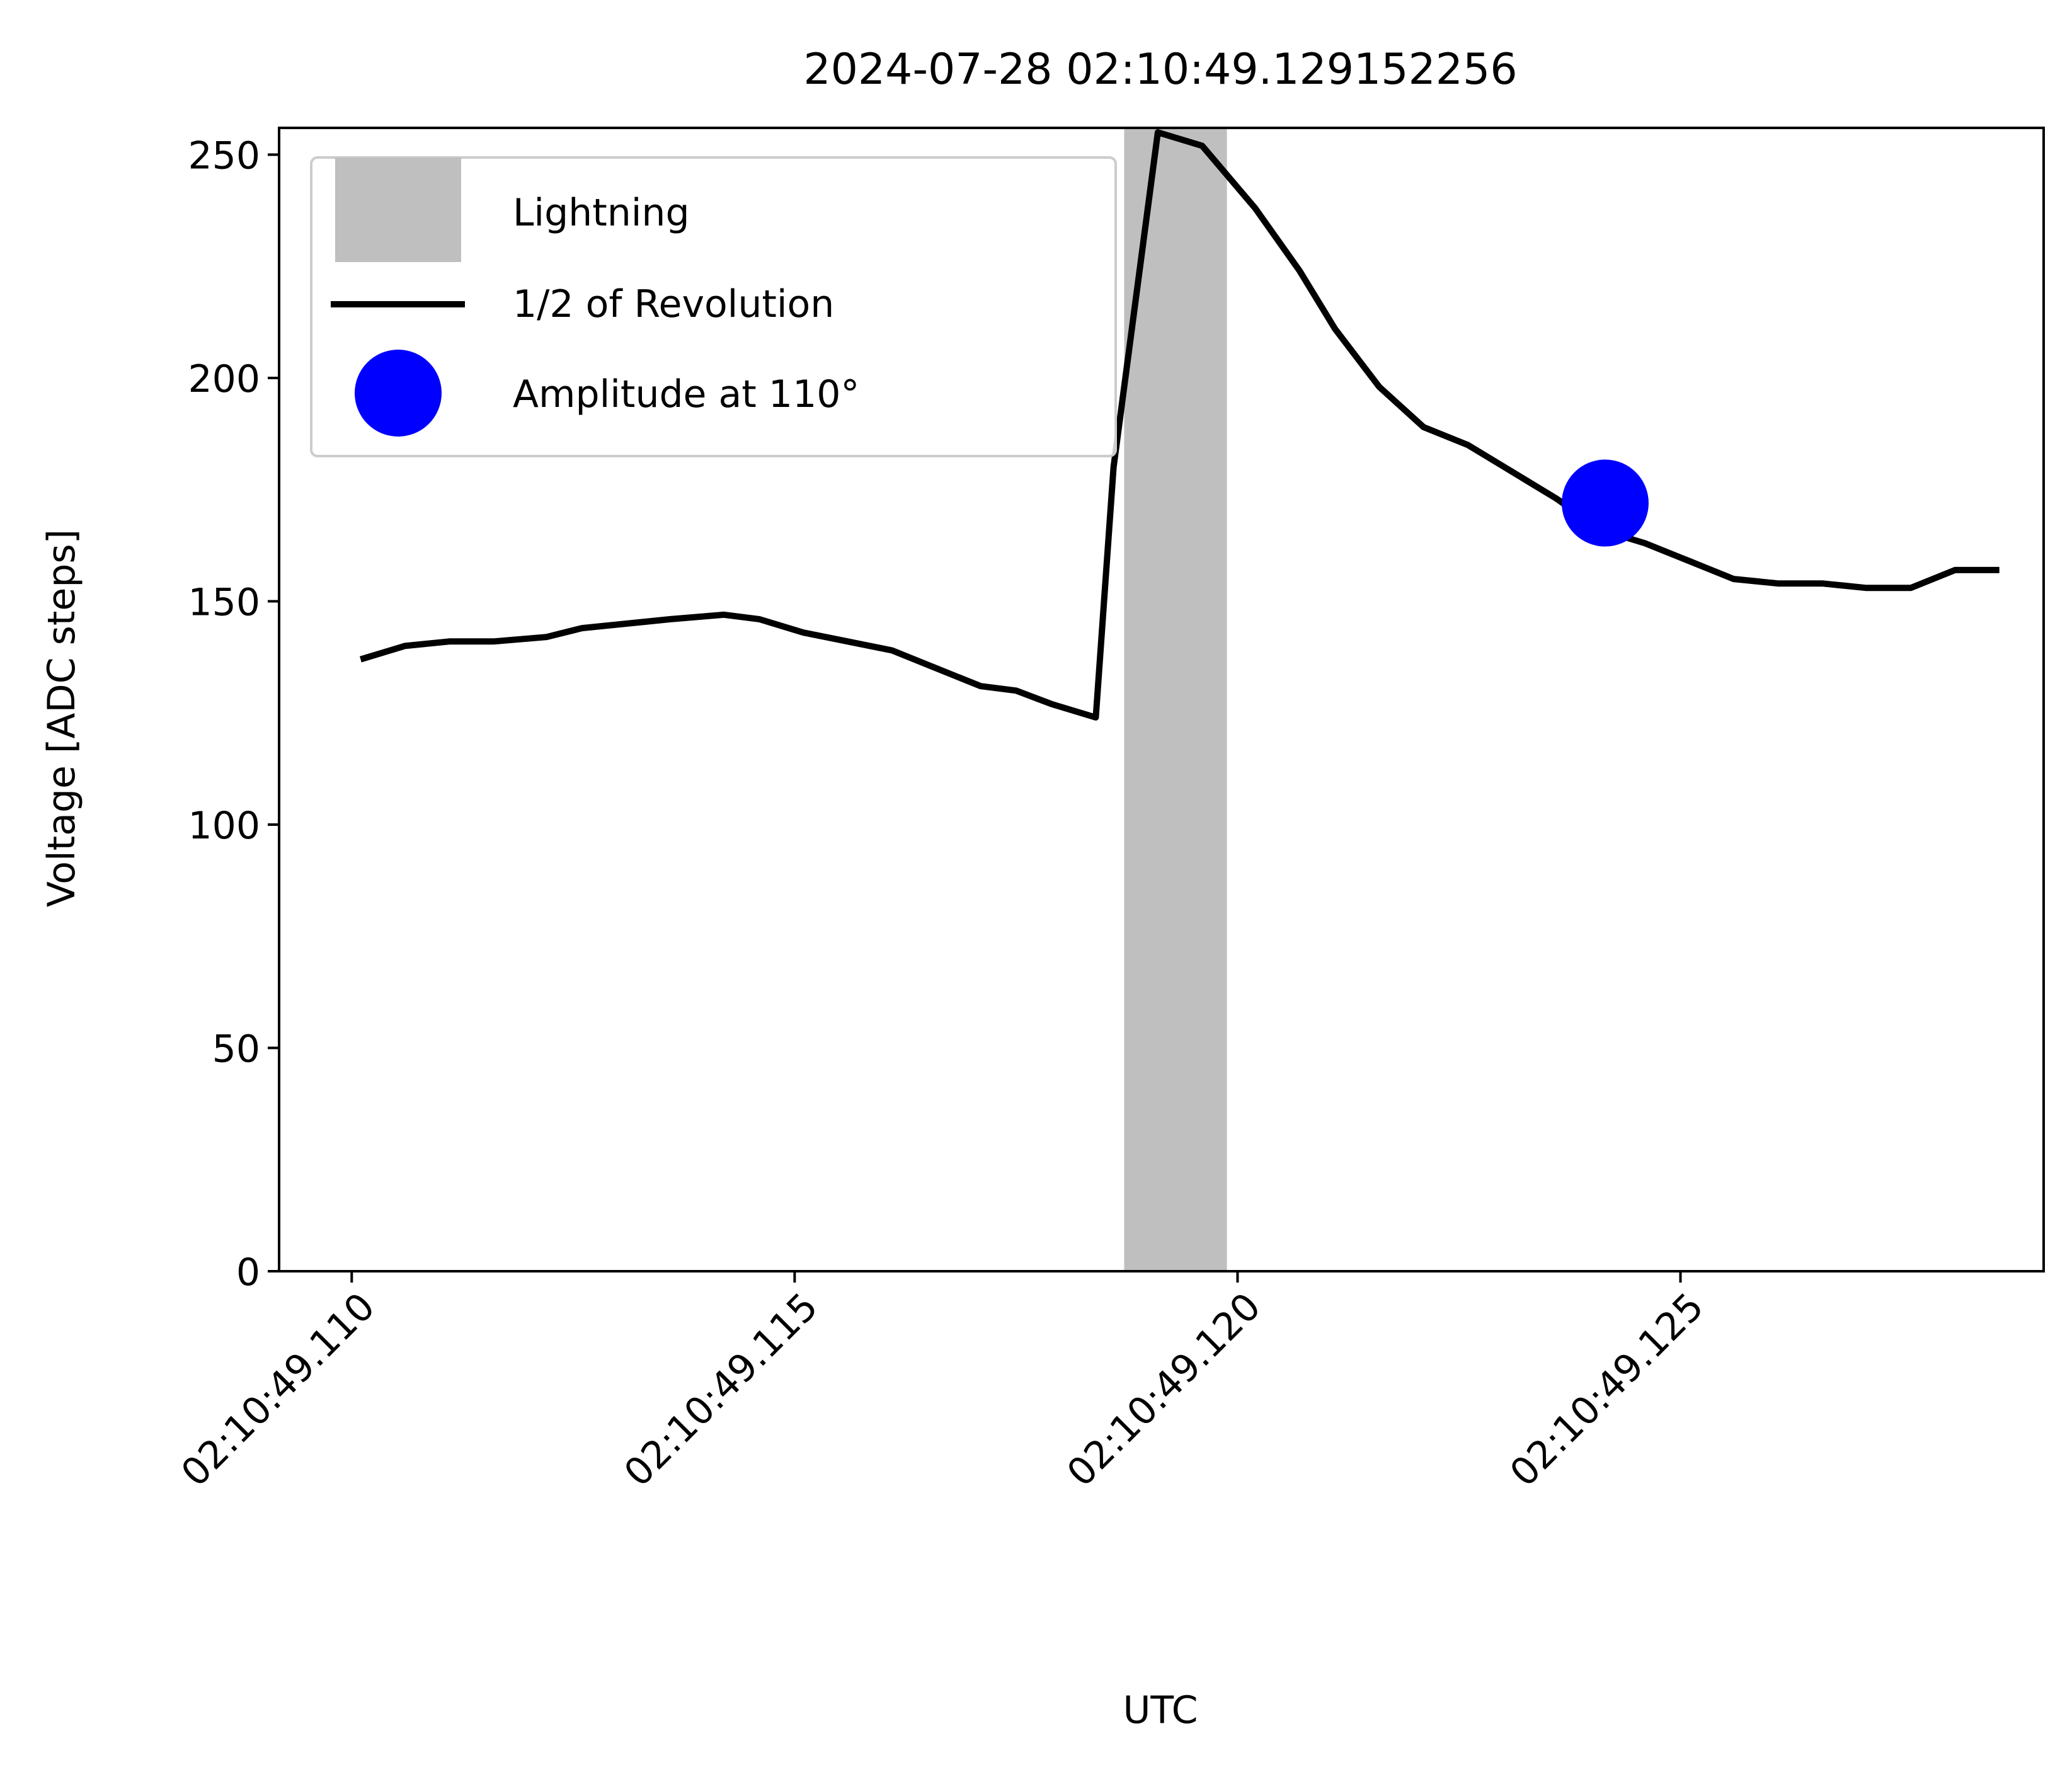 Image resolution: width=2072 pixels, height=1767 pixels. What do you see at coordinates (398, 394) in the screenshot?
I see `legend-marker-swatch` at bounding box center [398, 394].